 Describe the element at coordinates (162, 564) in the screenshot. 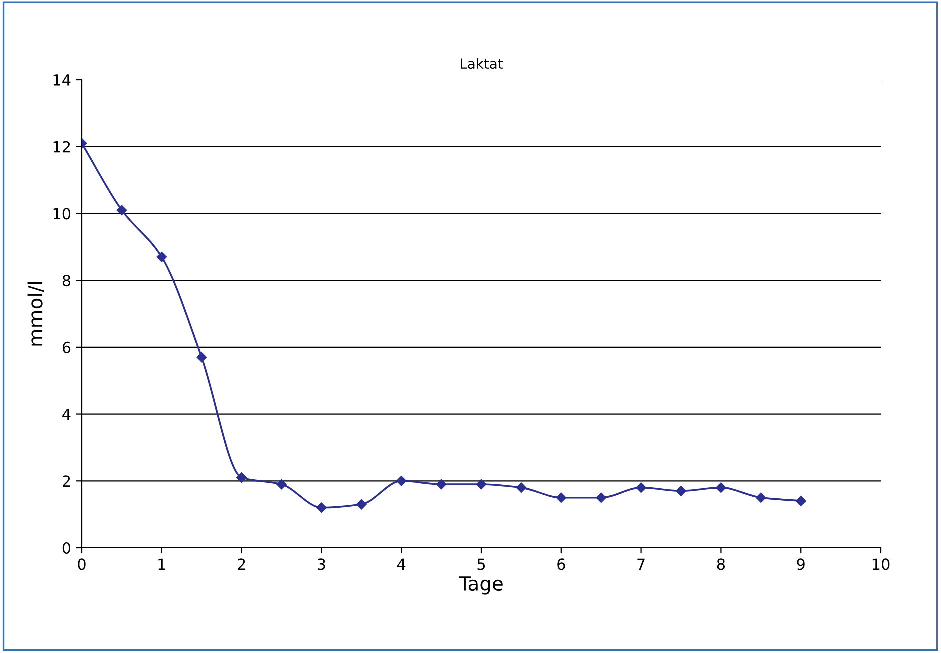

I see `x-tick-label: 1` at that location.